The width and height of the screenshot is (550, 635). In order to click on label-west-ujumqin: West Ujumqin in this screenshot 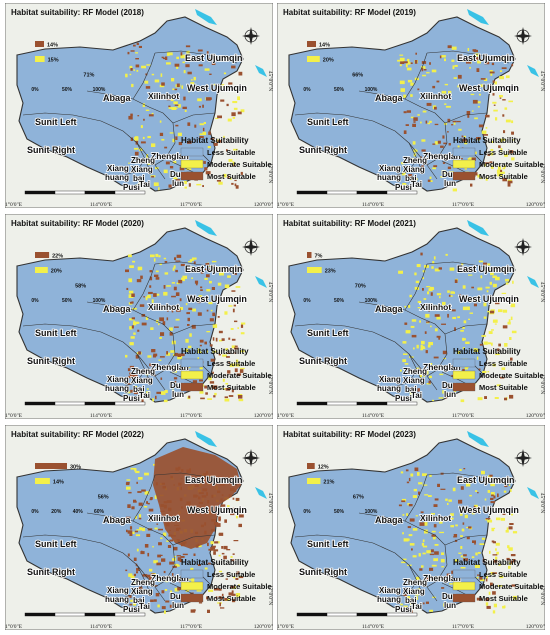, I will do `click(217, 88)`.